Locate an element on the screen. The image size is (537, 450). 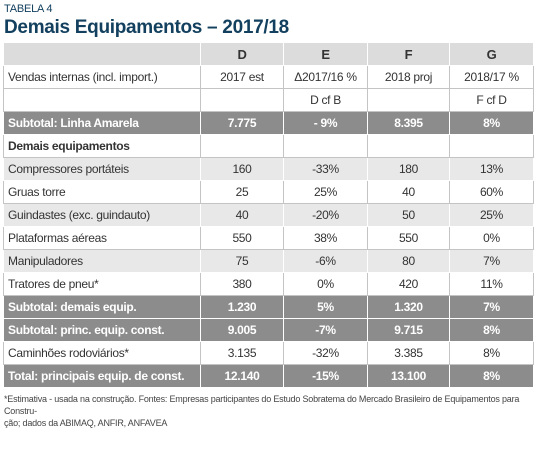
value-cell: 2018 proj is located at coordinates (408, 77).